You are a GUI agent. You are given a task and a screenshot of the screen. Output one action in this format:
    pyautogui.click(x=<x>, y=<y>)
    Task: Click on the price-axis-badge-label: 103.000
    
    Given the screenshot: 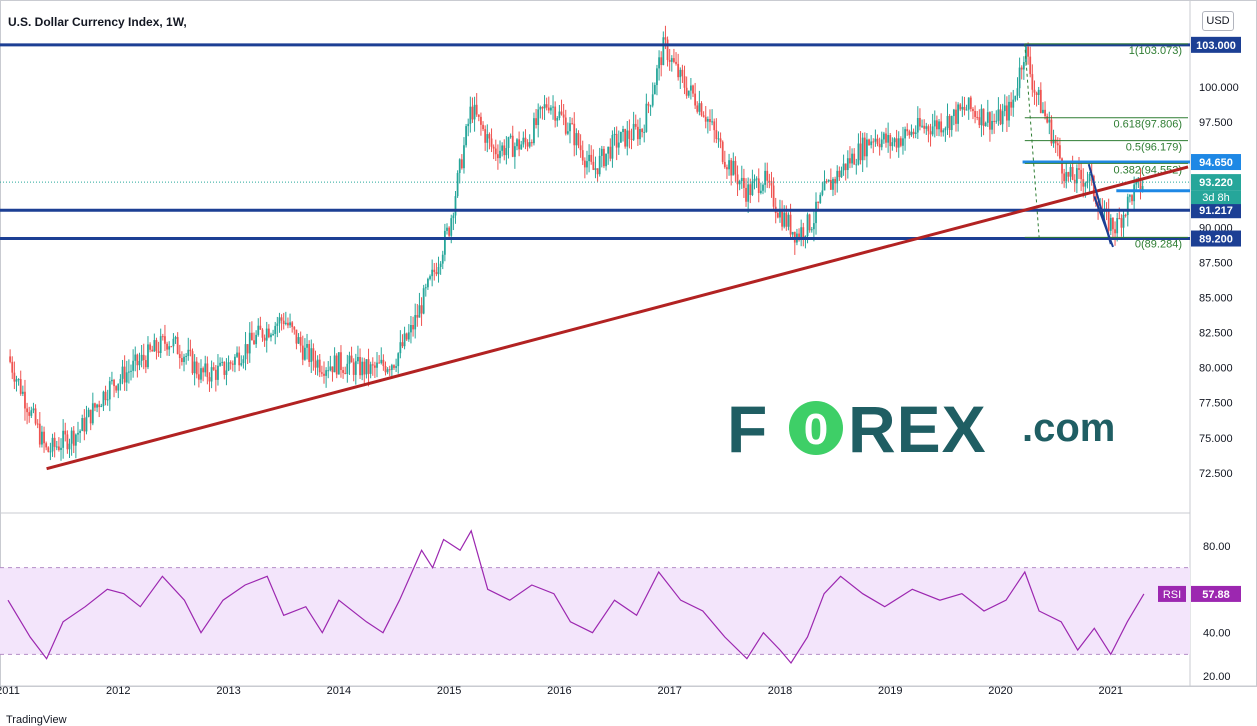 What is the action you would take?
    pyautogui.click(x=1216, y=46)
    